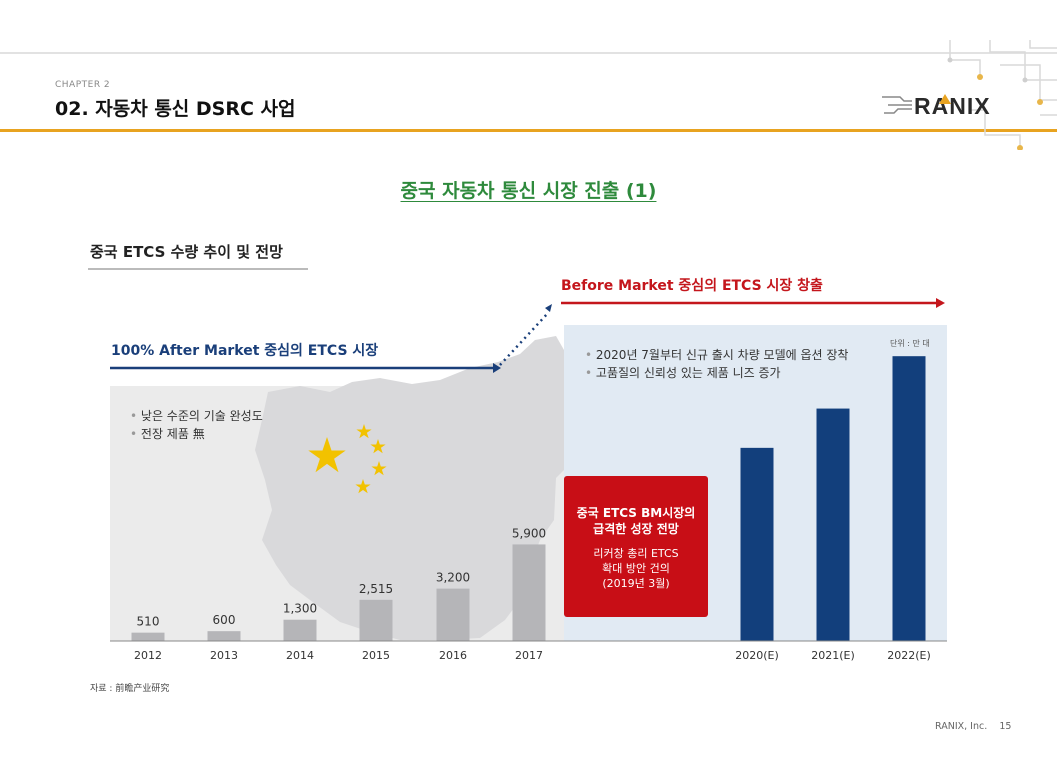  What do you see at coordinates (196, 434) in the screenshot?
I see `bullet-item: 전장 제품 無` at bounding box center [196, 434].